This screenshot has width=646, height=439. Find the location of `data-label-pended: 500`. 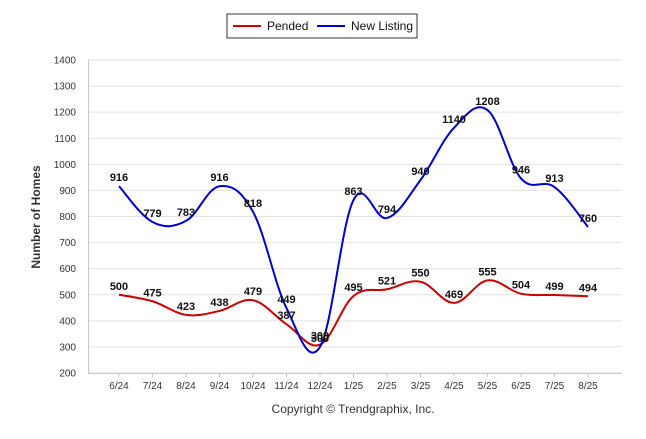

data-label-pended: 500 is located at coordinates (119, 287).